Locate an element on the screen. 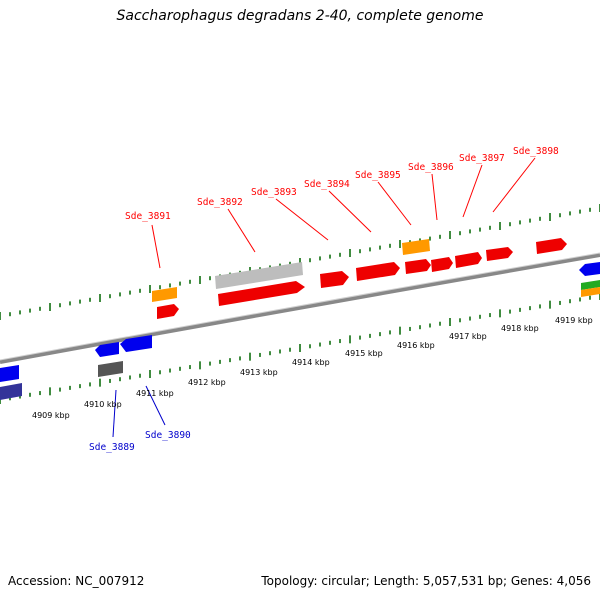 The height and width of the screenshot is (600, 600). gene-label: Sde_3889 is located at coordinates (112, 447).